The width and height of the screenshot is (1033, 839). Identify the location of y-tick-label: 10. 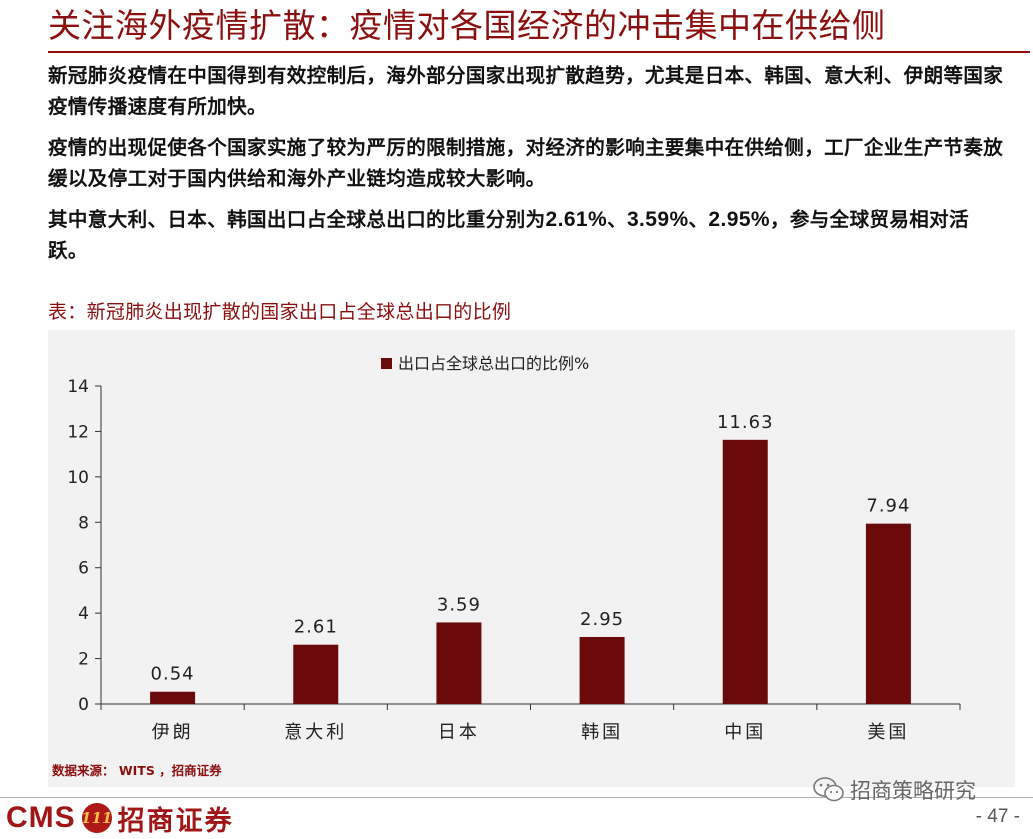
(78, 478).